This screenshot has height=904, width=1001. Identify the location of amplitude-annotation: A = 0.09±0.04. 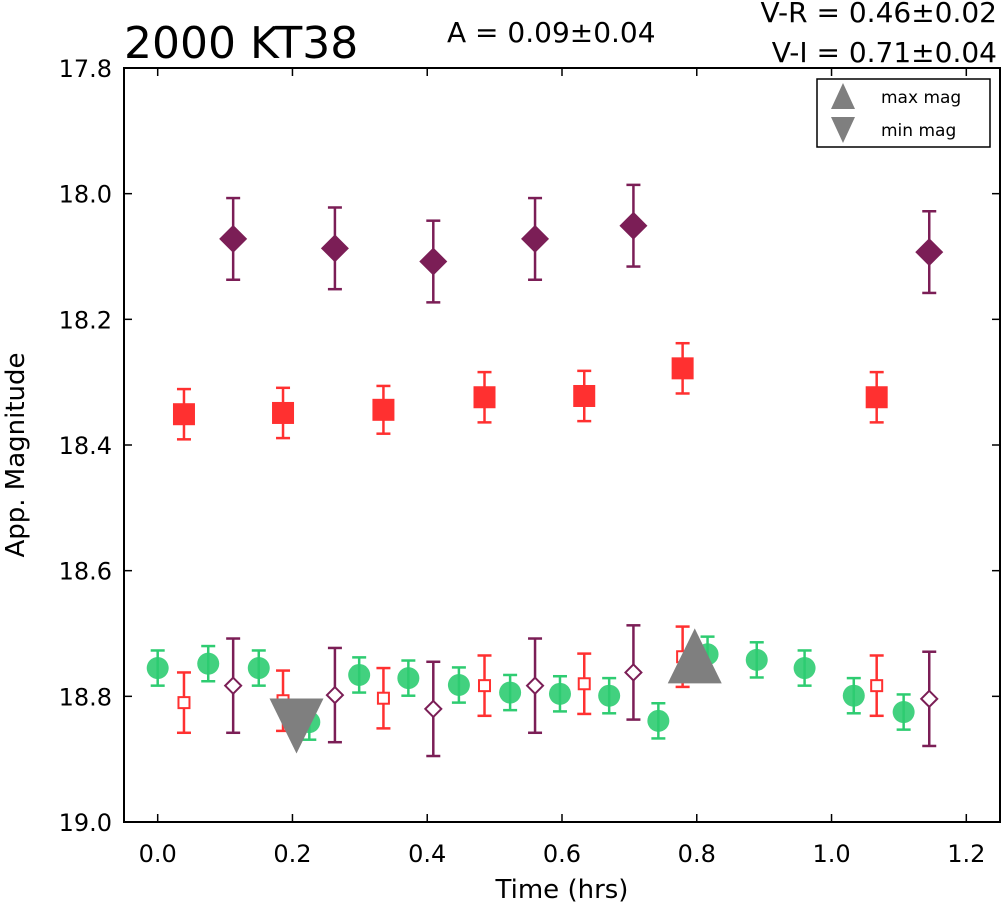
(551, 32).